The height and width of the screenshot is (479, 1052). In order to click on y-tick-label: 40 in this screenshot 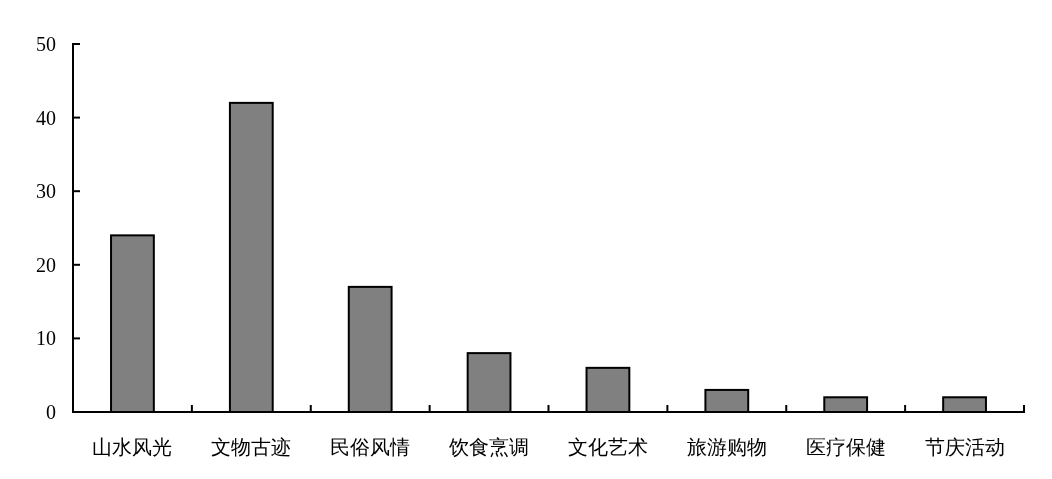, I will do `click(46, 117)`.